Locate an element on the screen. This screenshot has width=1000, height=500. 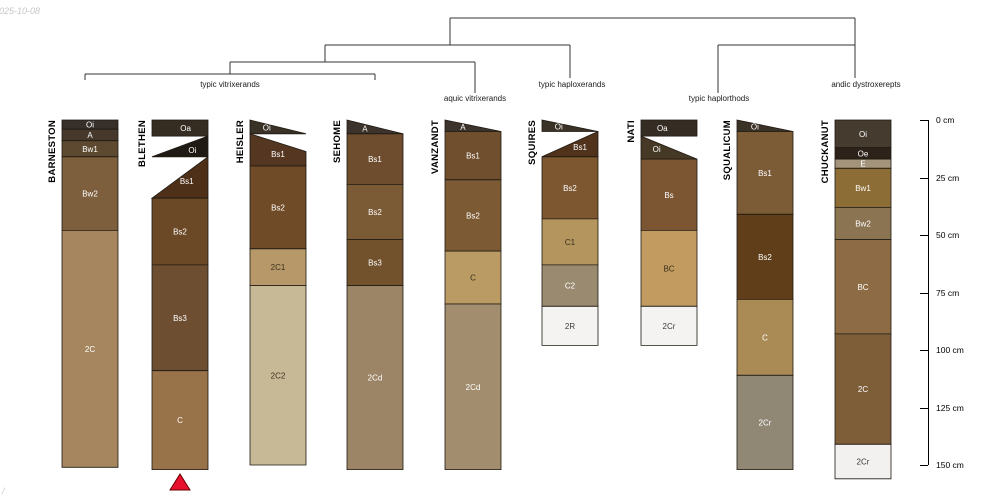
profile-column-nati: Oa Oi Bs BC 2Cr is located at coordinates (669, 232).